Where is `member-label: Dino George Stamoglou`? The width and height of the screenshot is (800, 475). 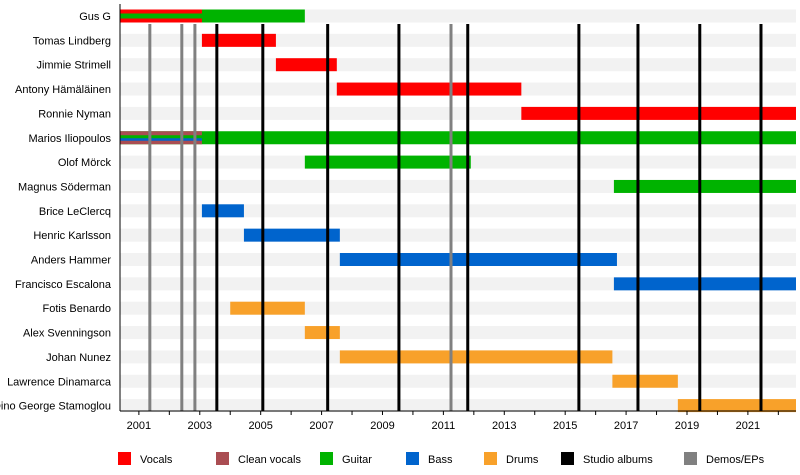
member-label: Dino George Stamoglou is located at coordinates (55, 407).